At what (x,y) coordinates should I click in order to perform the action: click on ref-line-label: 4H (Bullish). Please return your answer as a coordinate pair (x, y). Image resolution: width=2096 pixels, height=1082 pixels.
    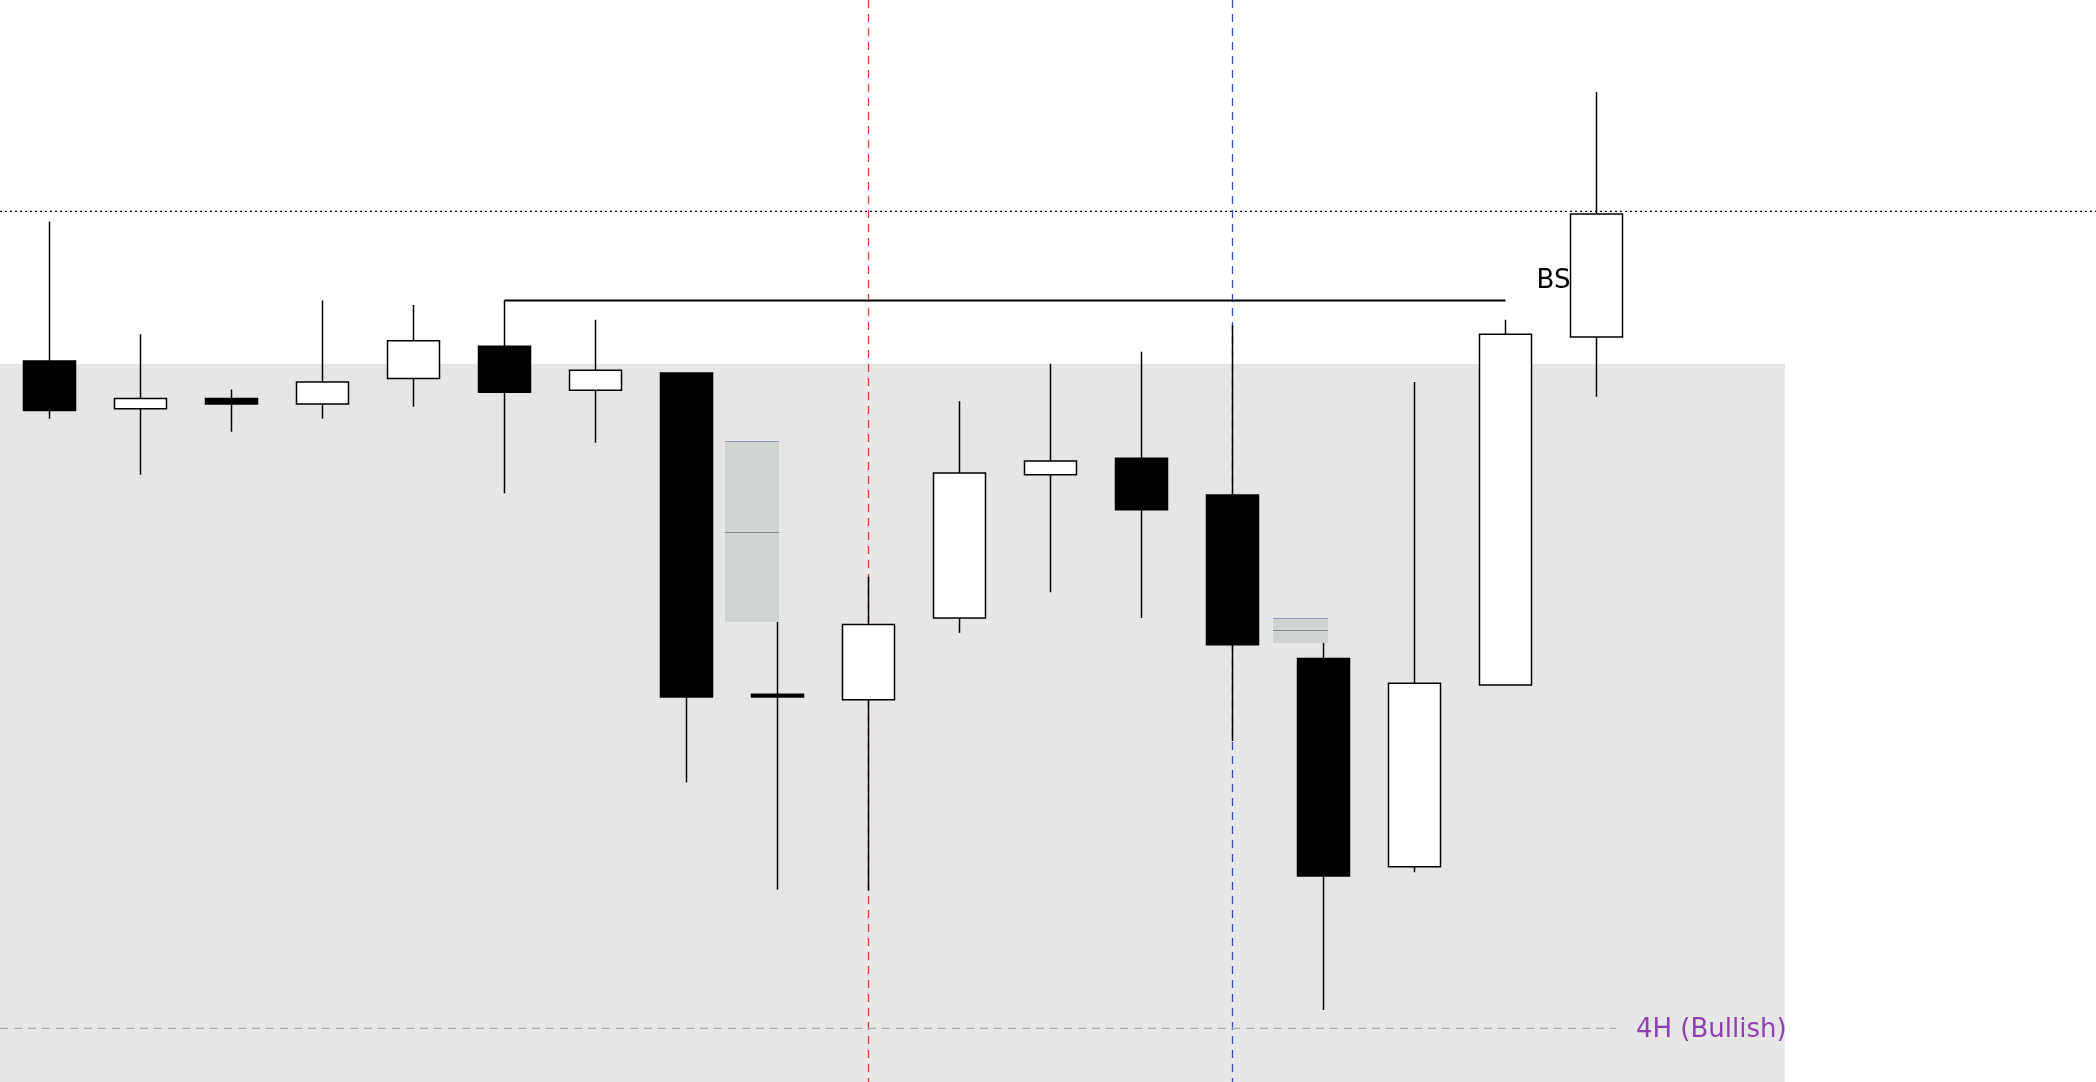
    Looking at the image, I should click on (1711, 1028).